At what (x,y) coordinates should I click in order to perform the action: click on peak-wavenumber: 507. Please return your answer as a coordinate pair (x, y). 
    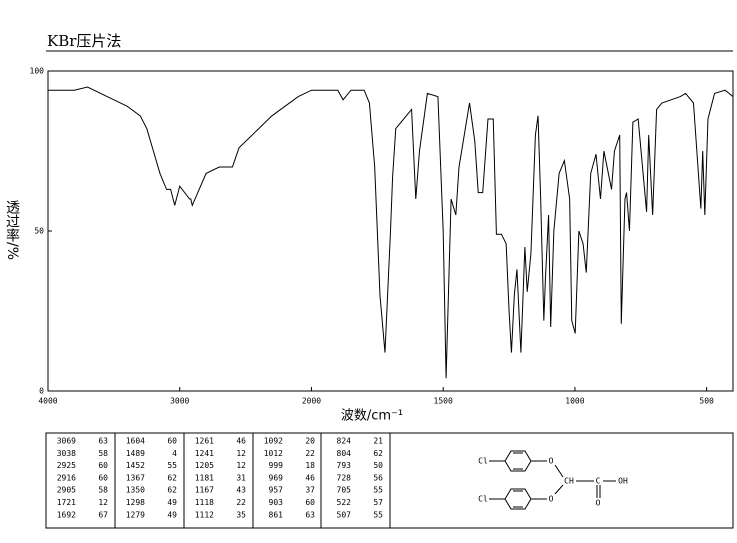
    Looking at the image, I should click on (344, 514).